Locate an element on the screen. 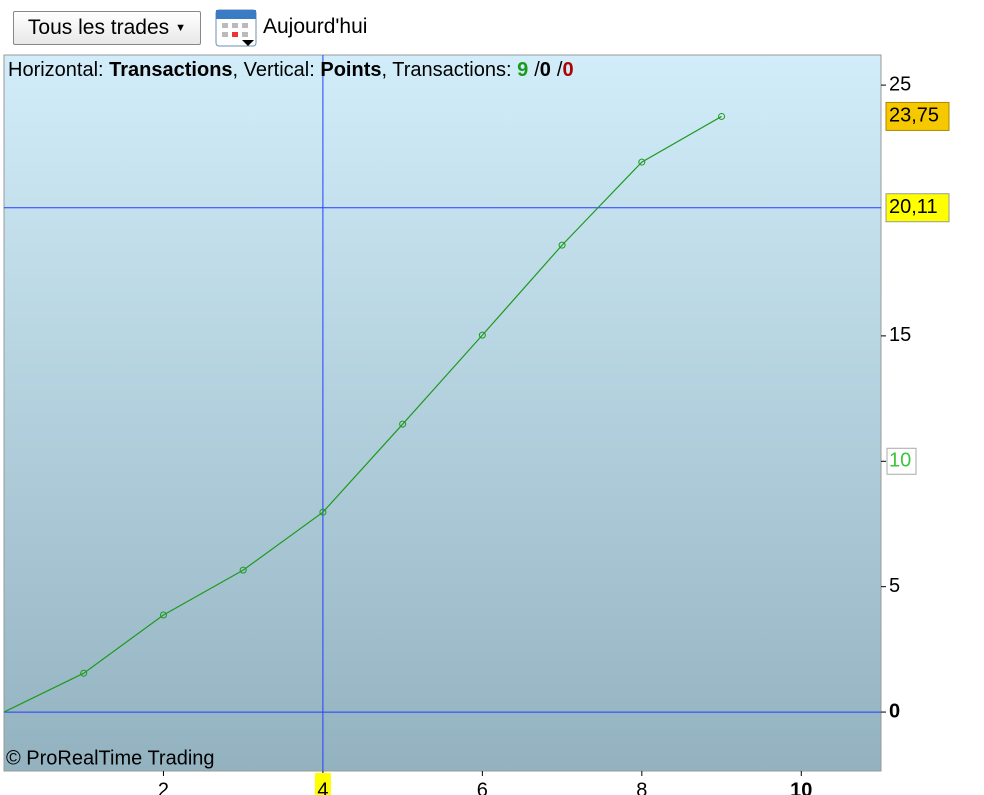  calendar-icon is located at coordinates (236, 27).